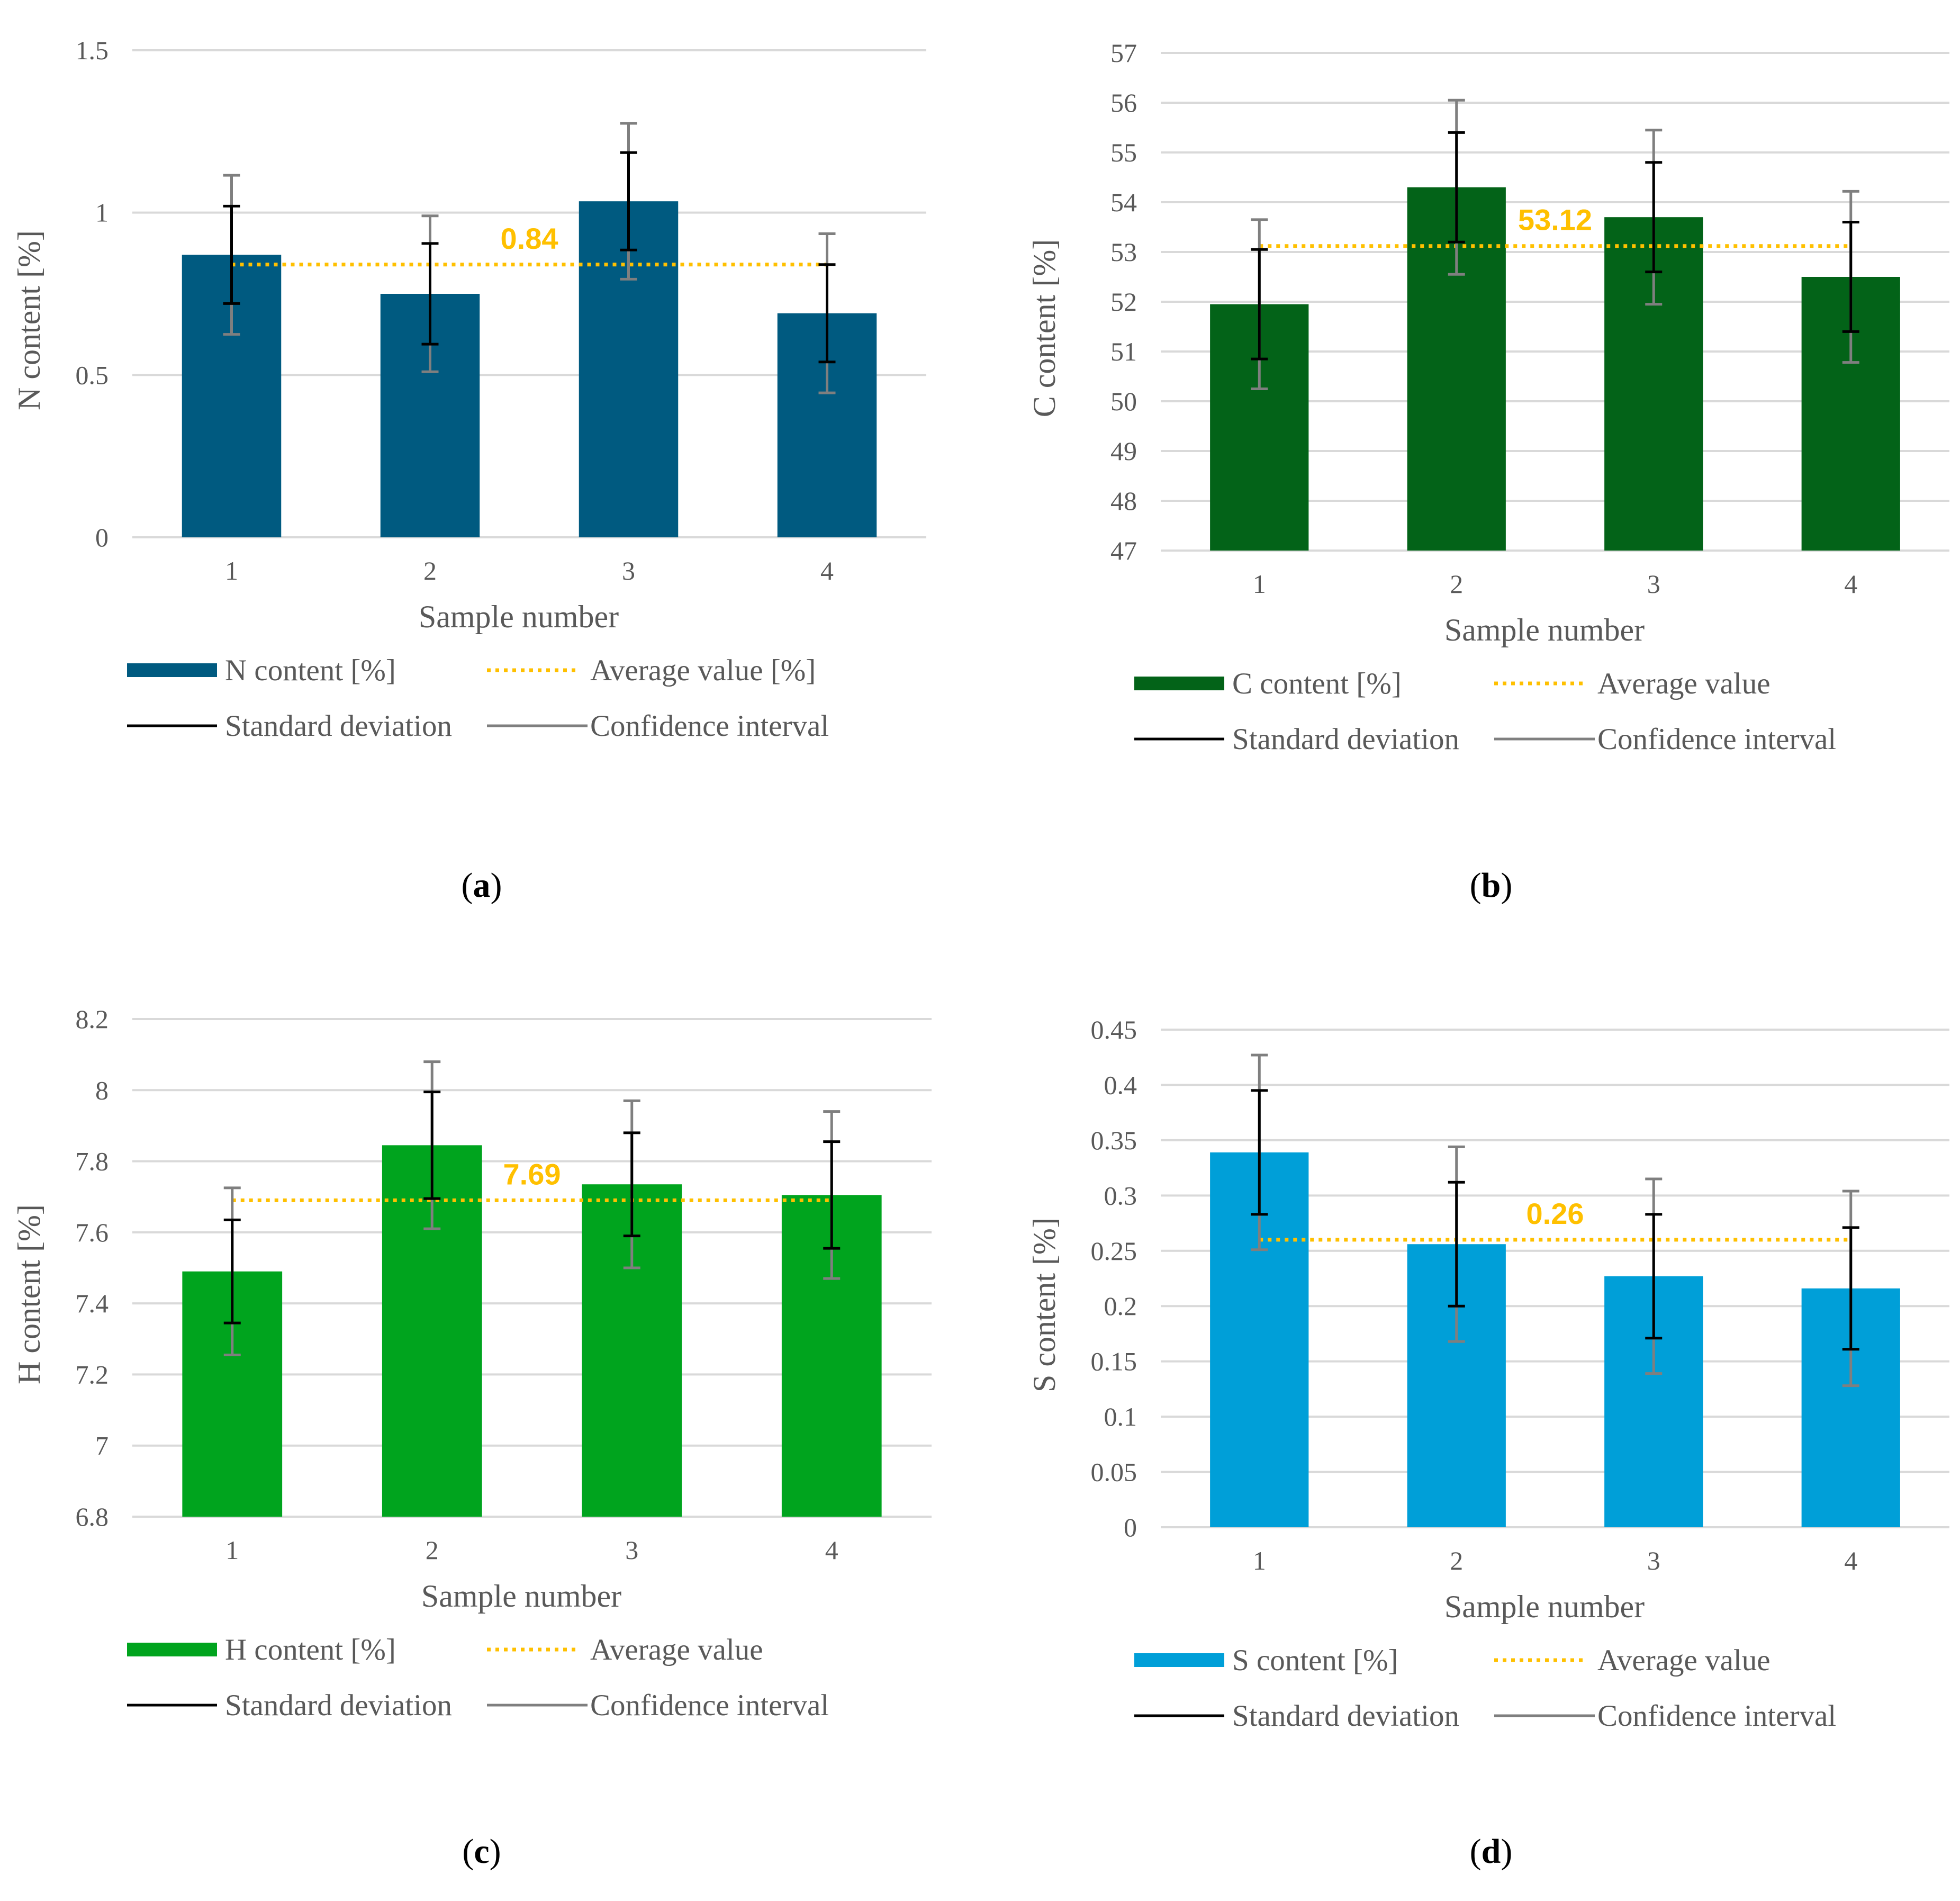  What do you see at coordinates (1123, 53) in the screenshot?
I see `y-tick-label: 57` at bounding box center [1123, 53].